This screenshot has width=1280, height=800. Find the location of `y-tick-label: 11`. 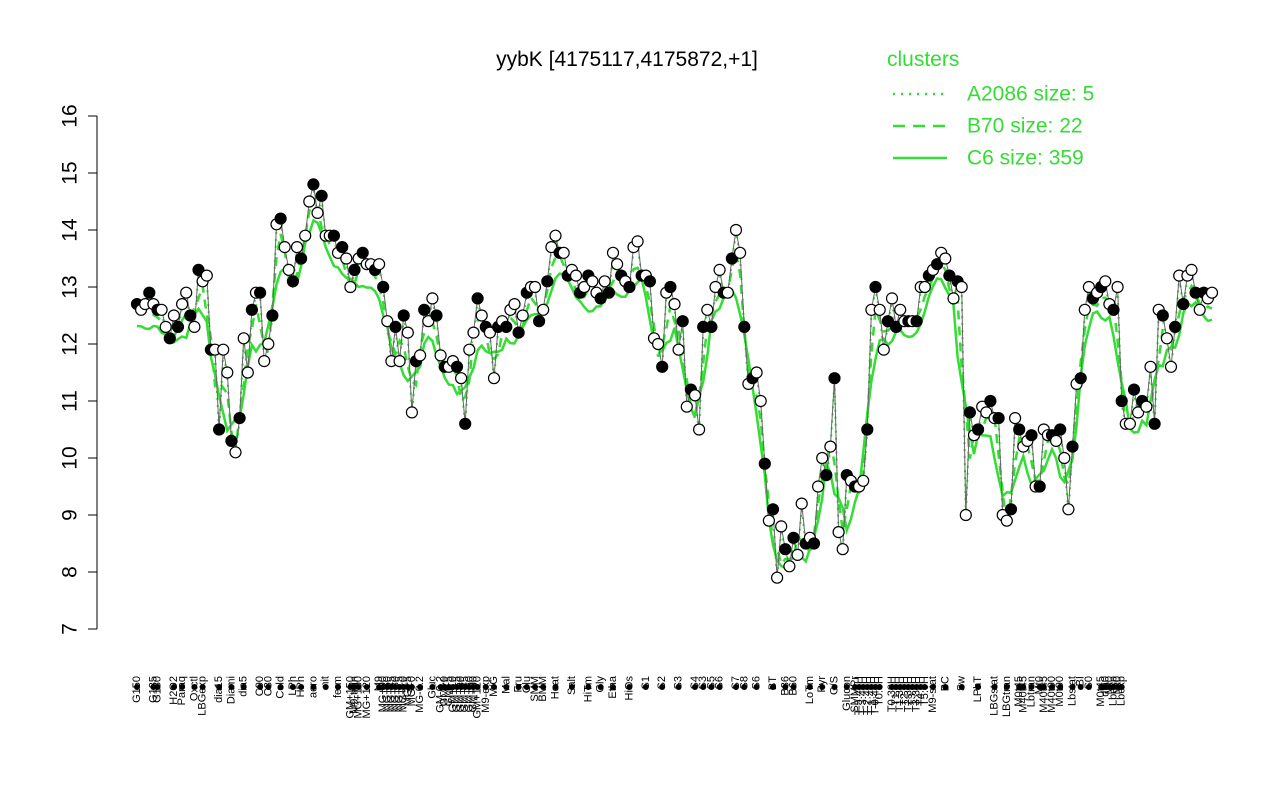

y-tick-label: 11 is located at coordinates (70, 401).